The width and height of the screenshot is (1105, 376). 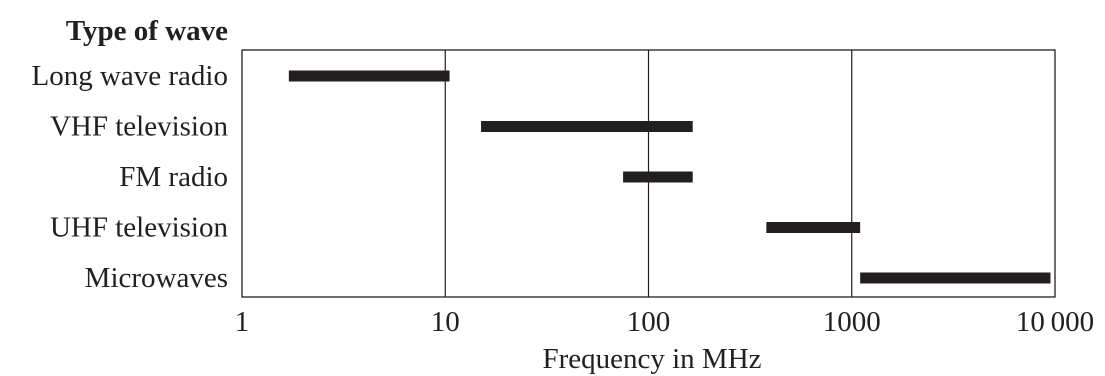 What do you see at coordinates (369, 76) in the screenshot?
I see `range-bar-long-wave-radio` at bounding box center [369, 76].